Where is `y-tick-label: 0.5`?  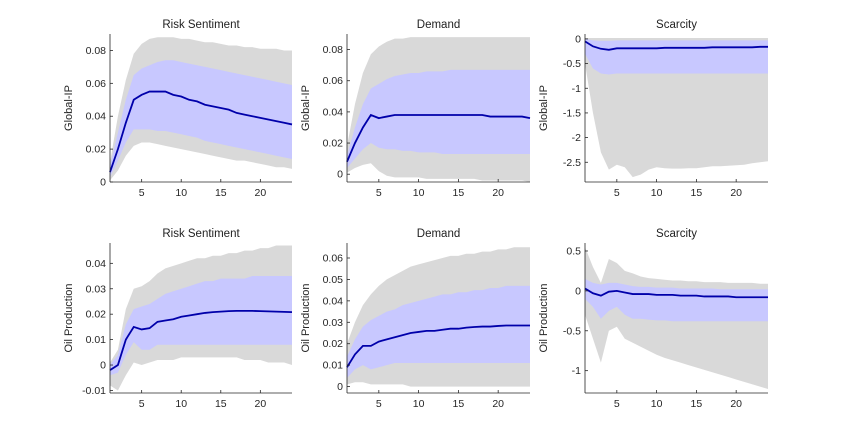 y-tick-label: 0.5 is located at coordinates (573, 251).